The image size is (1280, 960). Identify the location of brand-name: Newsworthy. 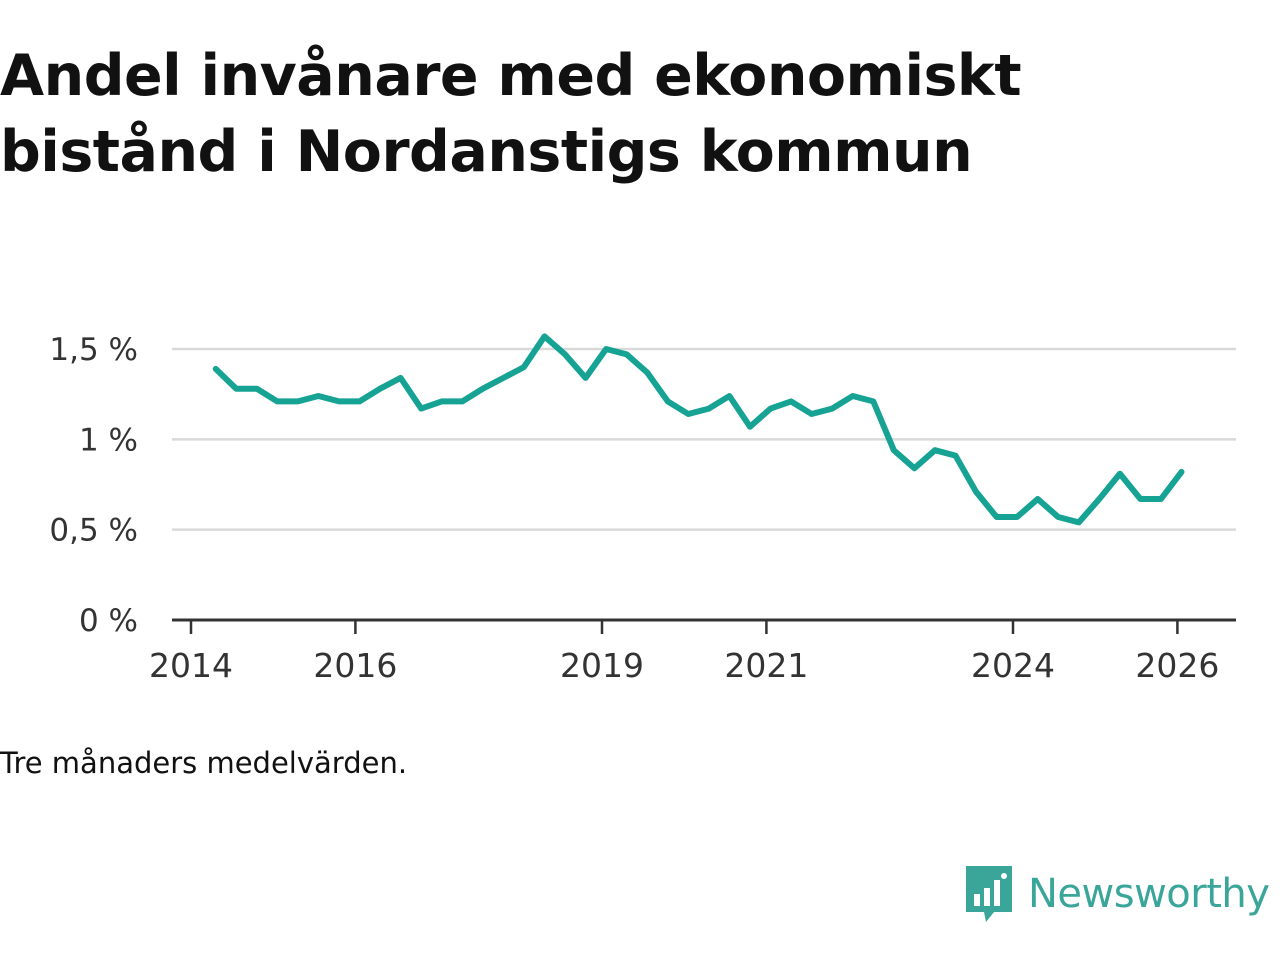
(1149, 894).